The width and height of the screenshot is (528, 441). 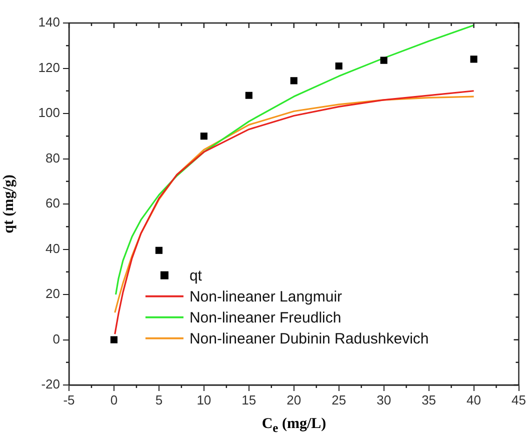 I want to click on y-tick-label: 120, so click(x=49, y=67).